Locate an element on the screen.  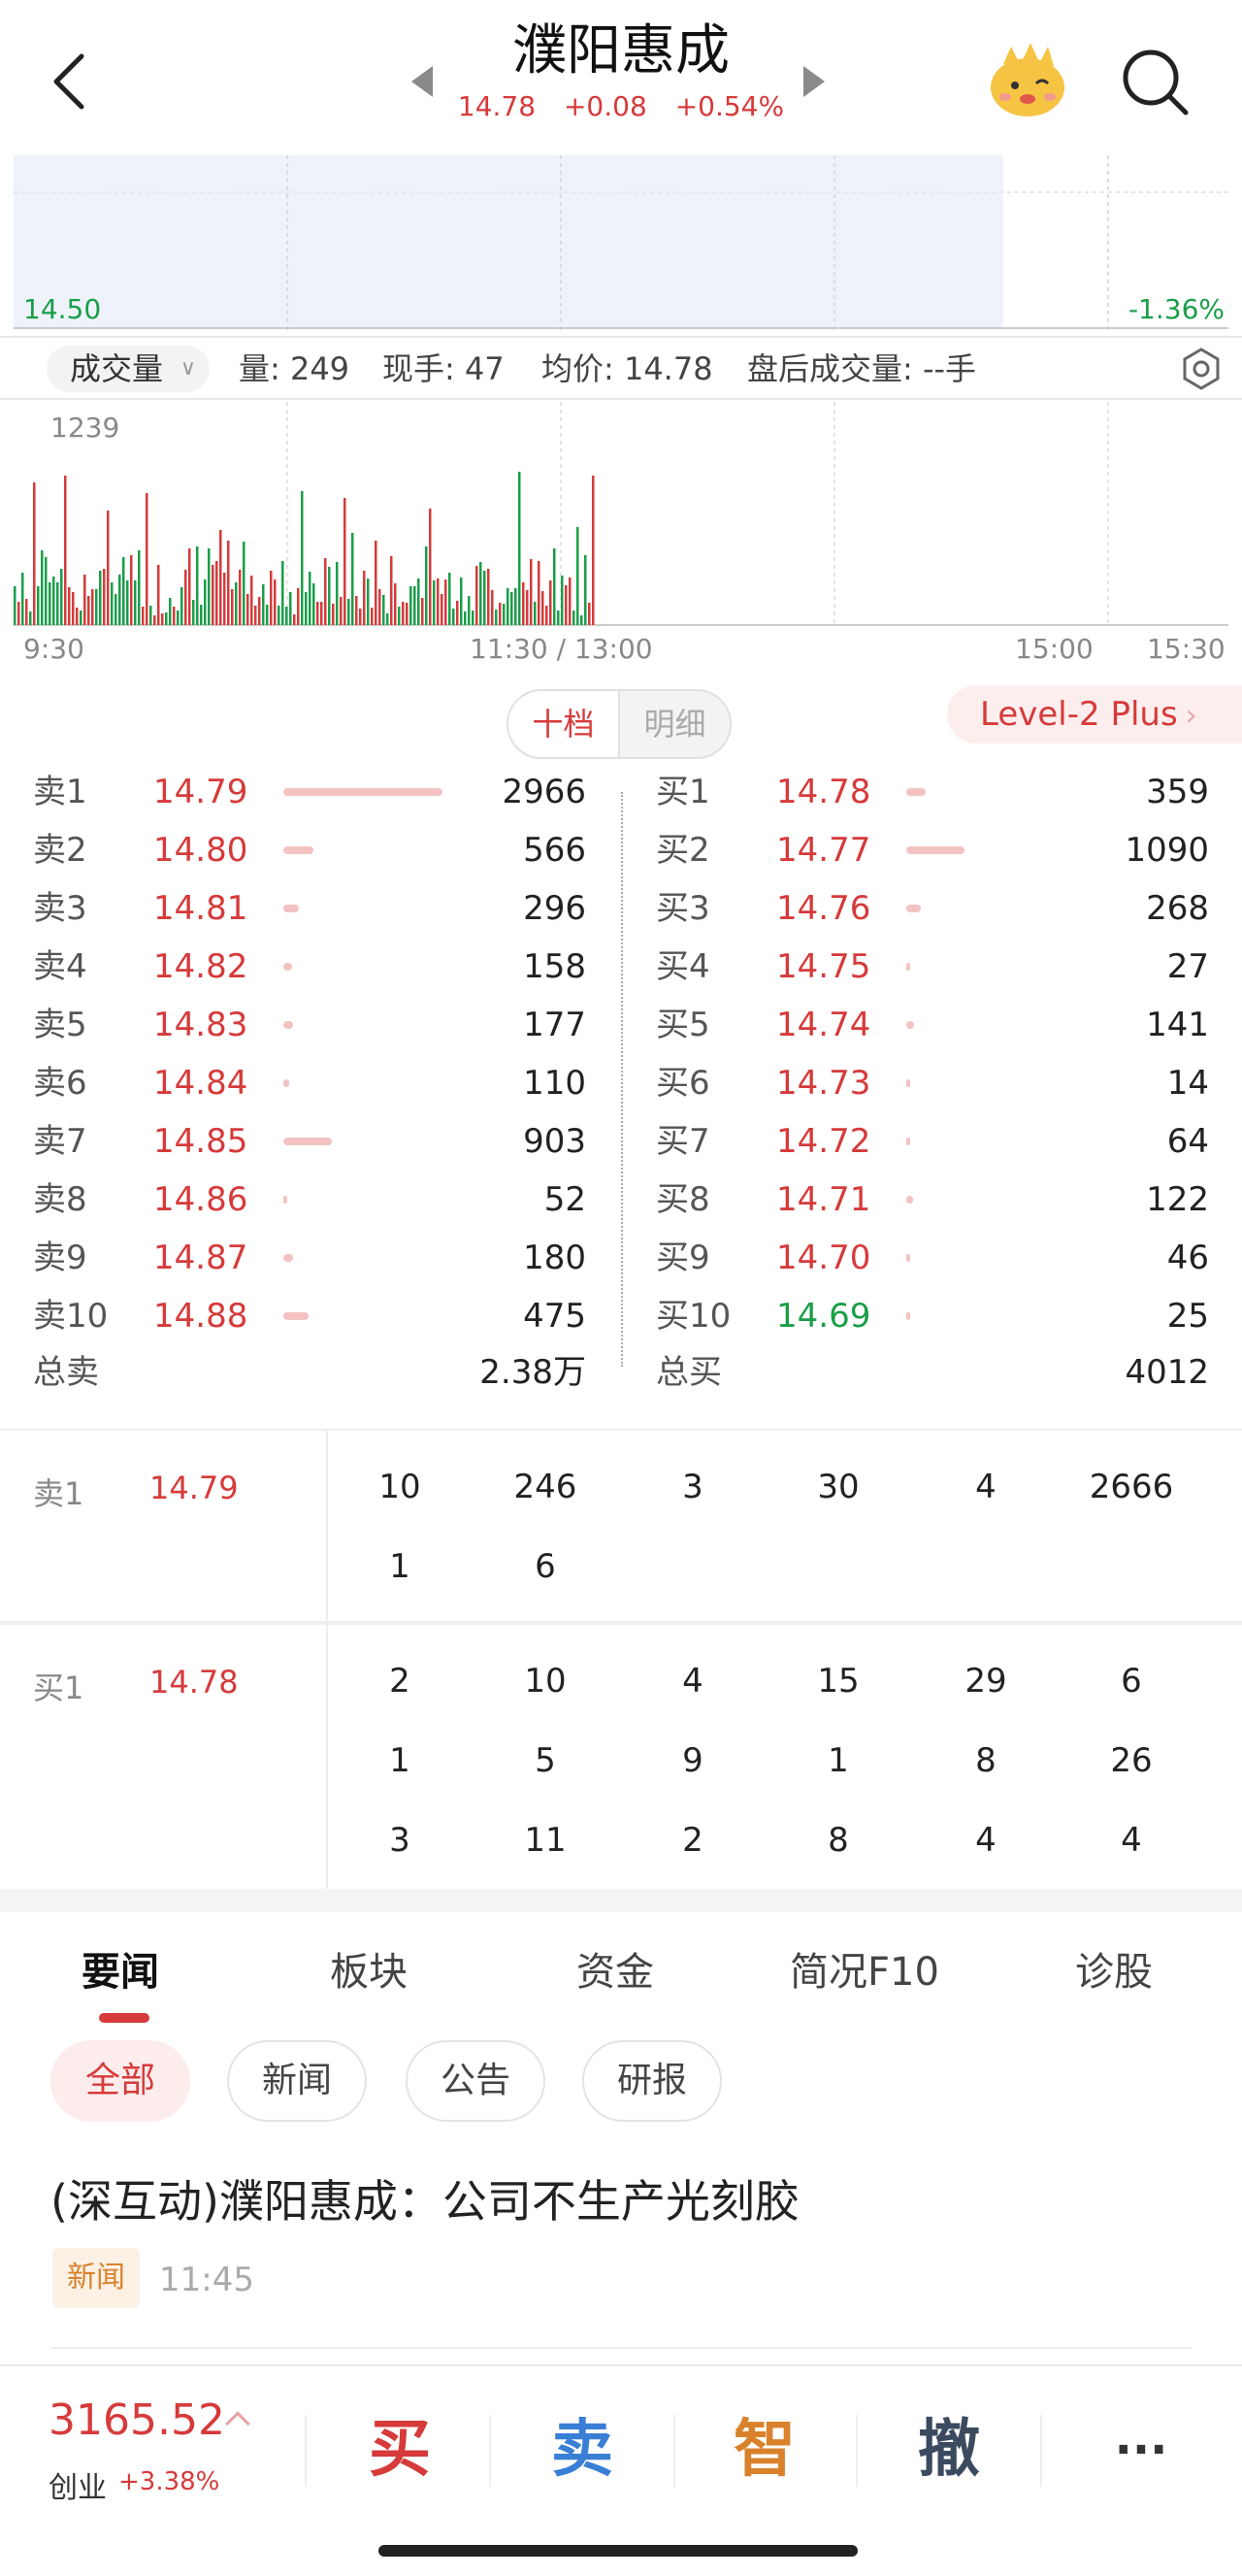
bid-level-volume: 268 is located at coordinates (1177, 908).